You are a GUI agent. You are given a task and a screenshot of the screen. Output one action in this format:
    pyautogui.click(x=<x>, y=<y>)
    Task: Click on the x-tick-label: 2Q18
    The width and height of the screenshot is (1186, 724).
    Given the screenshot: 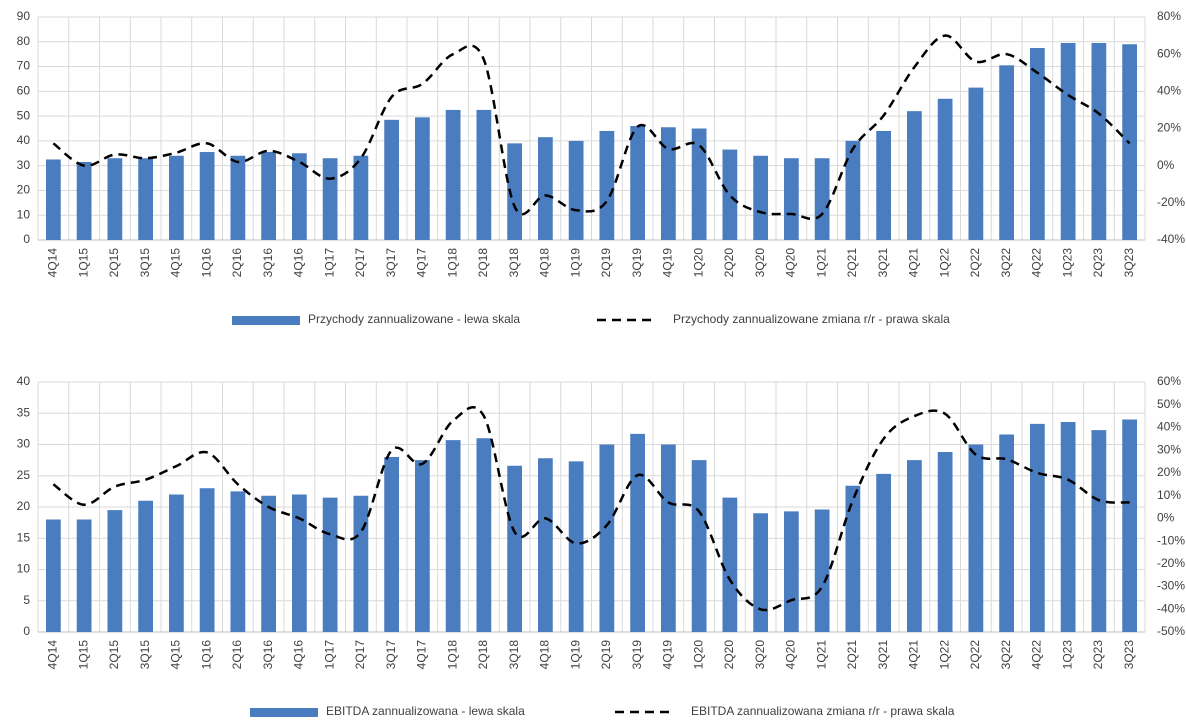 What is the action you would take?
    pyautogui.click(x=483, y=655)
    